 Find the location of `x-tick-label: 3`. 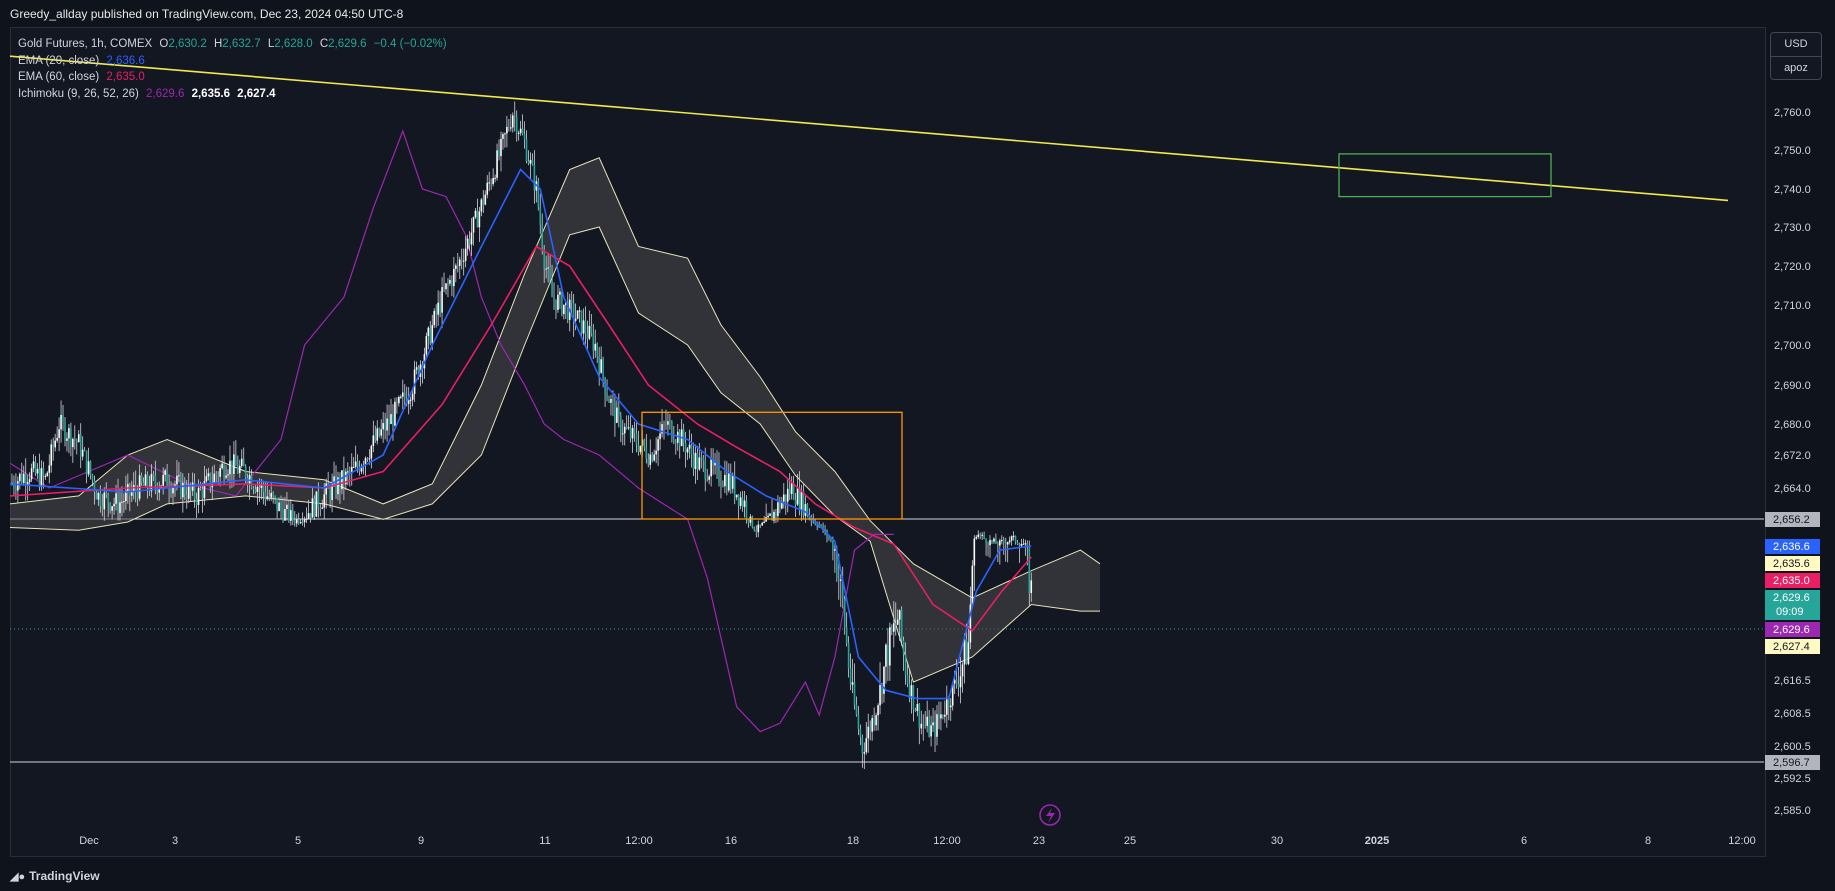

x-tick-label: 3 is located at coordinates (175, 841).